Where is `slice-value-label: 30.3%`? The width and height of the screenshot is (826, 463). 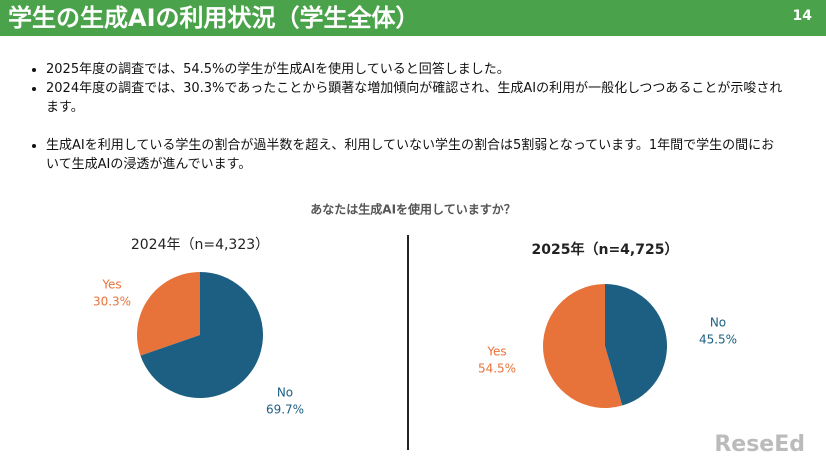
slice-value-label: 30.3% is located at coordinates (112, 302).